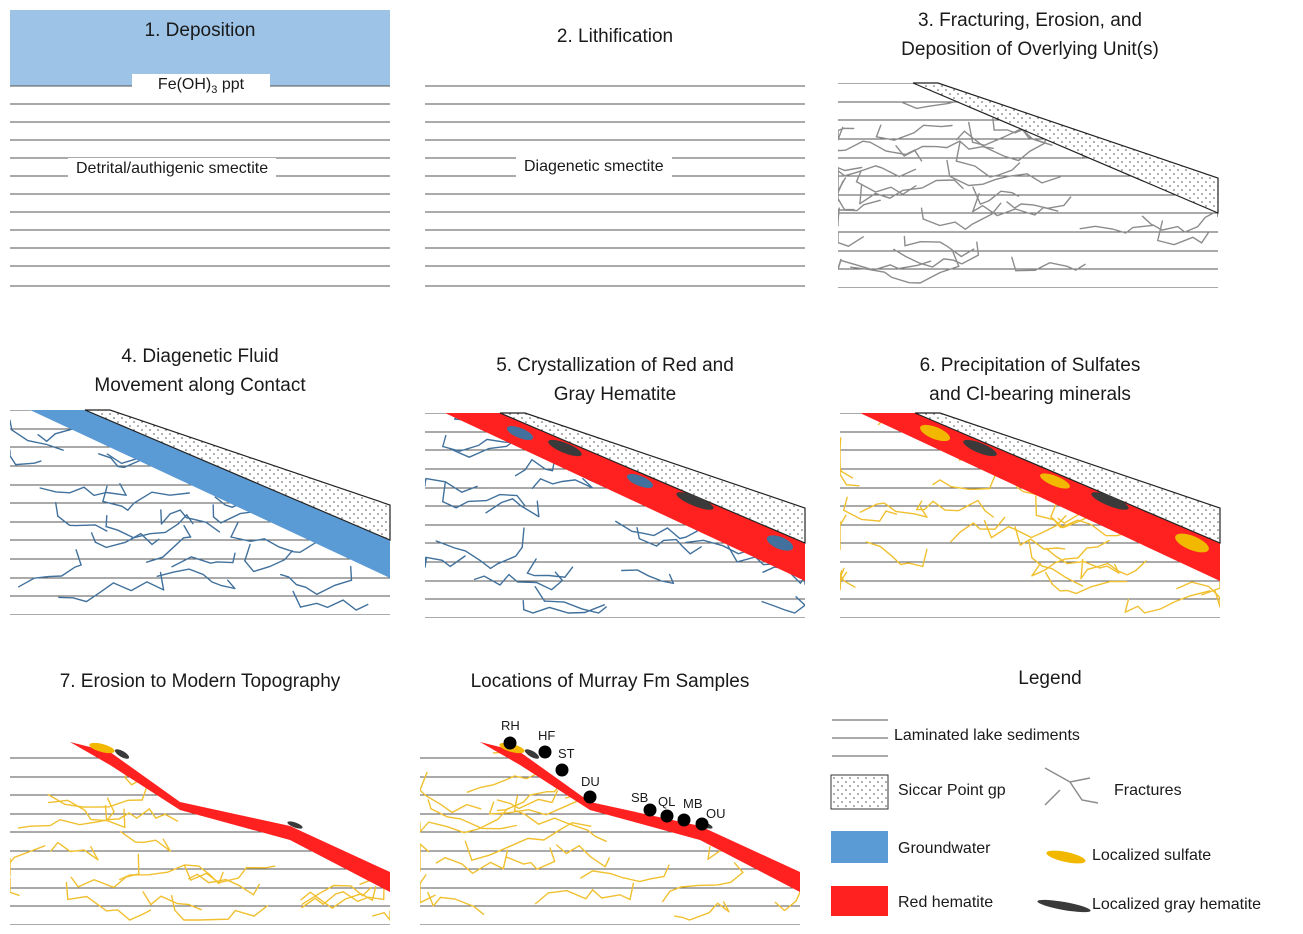 The image size is (1303, 934). I want to click on panel-hematite, so click(615, 515).